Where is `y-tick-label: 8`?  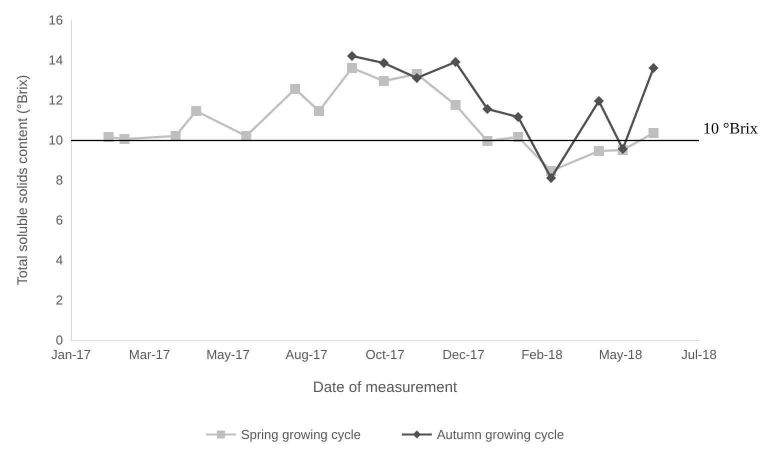 y-tick-label: 8 is located at coordinates (59, 180).